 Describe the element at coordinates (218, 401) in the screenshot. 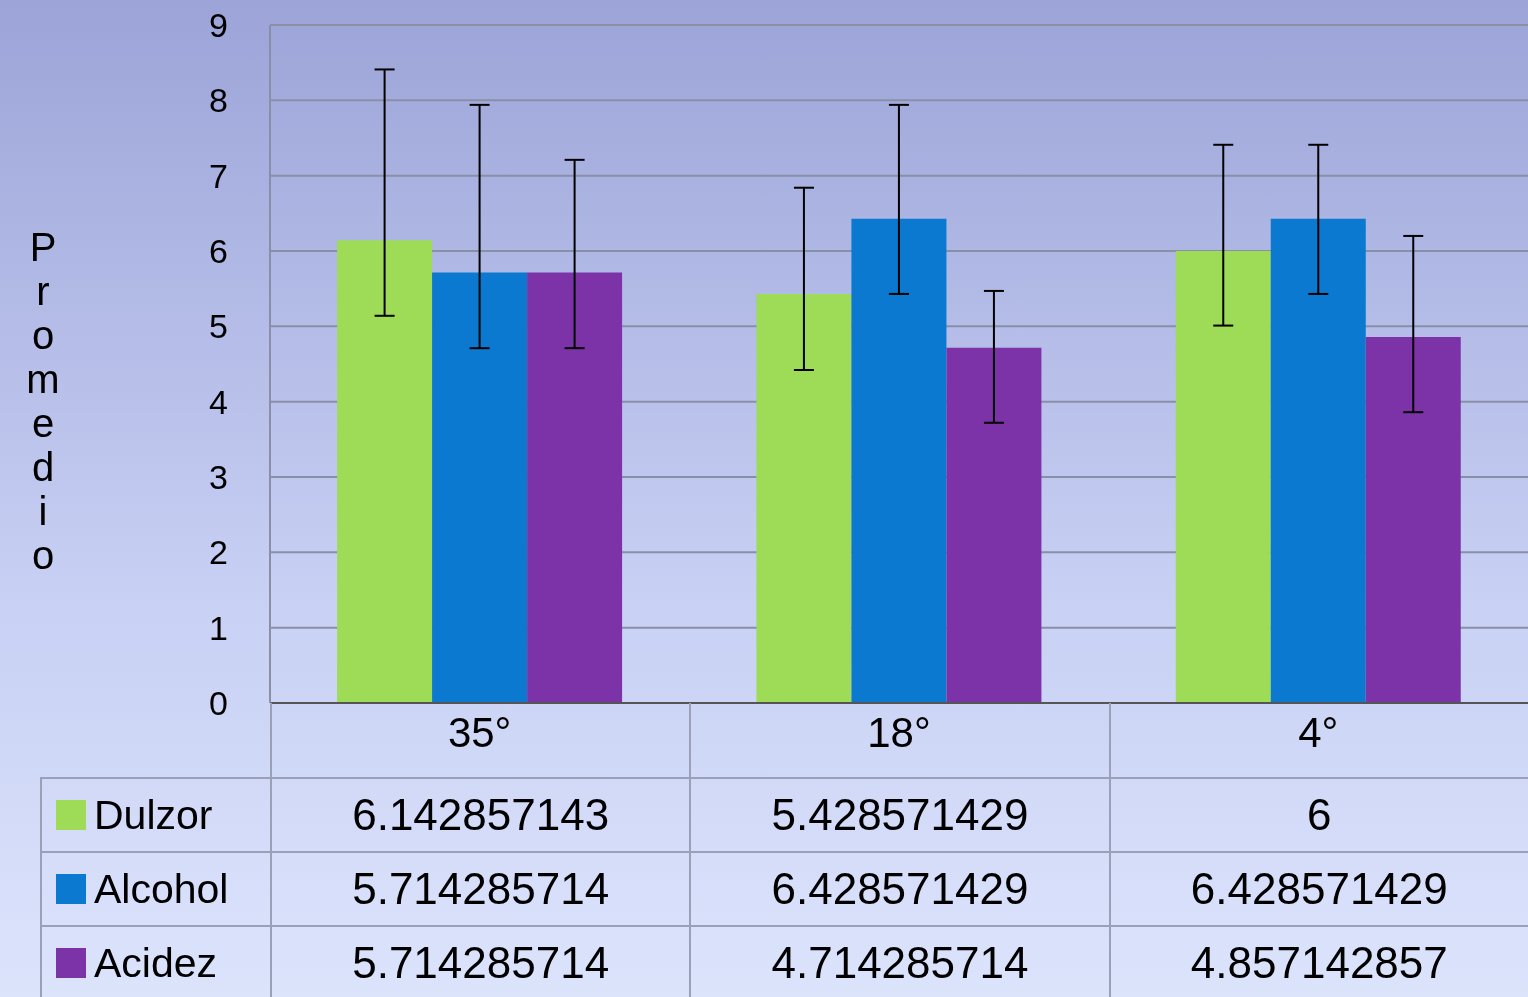

I see `y-tick-label: 4` at that location.